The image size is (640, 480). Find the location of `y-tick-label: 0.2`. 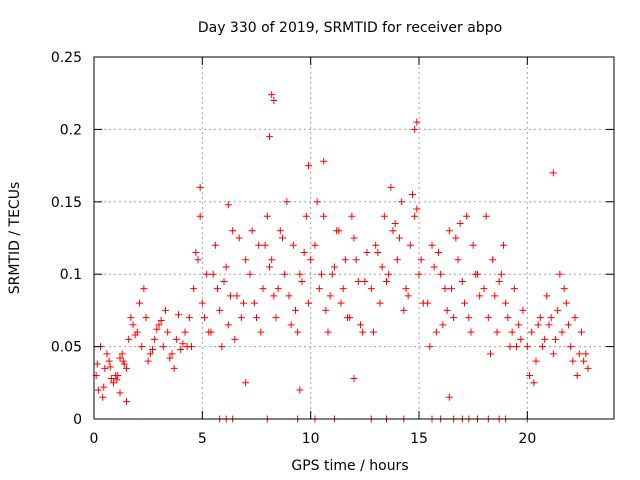

y-tick-label: 0.2 is located at coordinates (71, 130).